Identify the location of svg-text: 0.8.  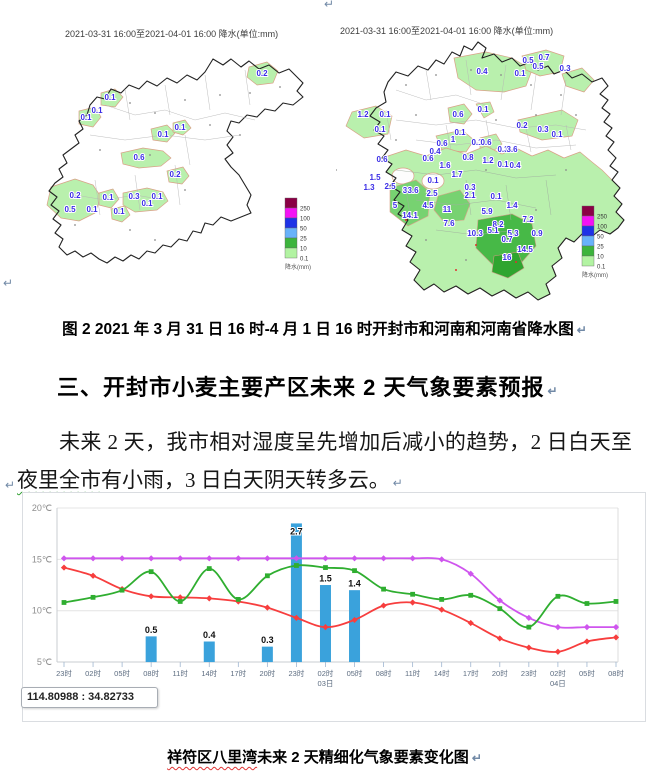
(468, 157).